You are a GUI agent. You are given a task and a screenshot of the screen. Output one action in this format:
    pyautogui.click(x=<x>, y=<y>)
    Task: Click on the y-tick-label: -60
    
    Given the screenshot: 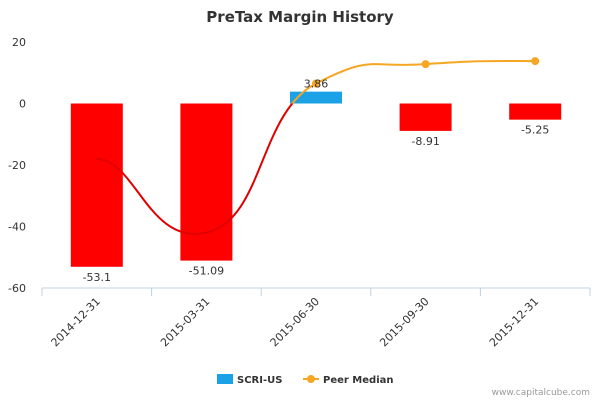 What is the action you would take?
    pyautogui.click(x=17, y=288)
    